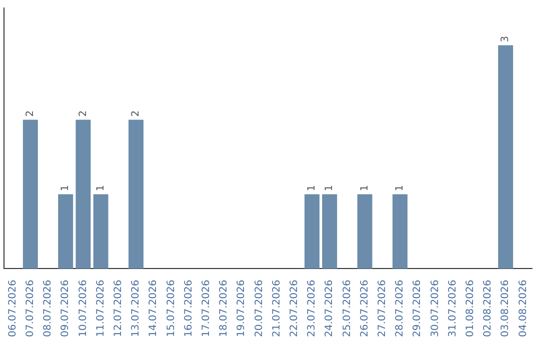 Image resolution: width=540 pixels, height=340 pixels. I want to click on x-tick-label: 17.07.2026, so click(206, 309).